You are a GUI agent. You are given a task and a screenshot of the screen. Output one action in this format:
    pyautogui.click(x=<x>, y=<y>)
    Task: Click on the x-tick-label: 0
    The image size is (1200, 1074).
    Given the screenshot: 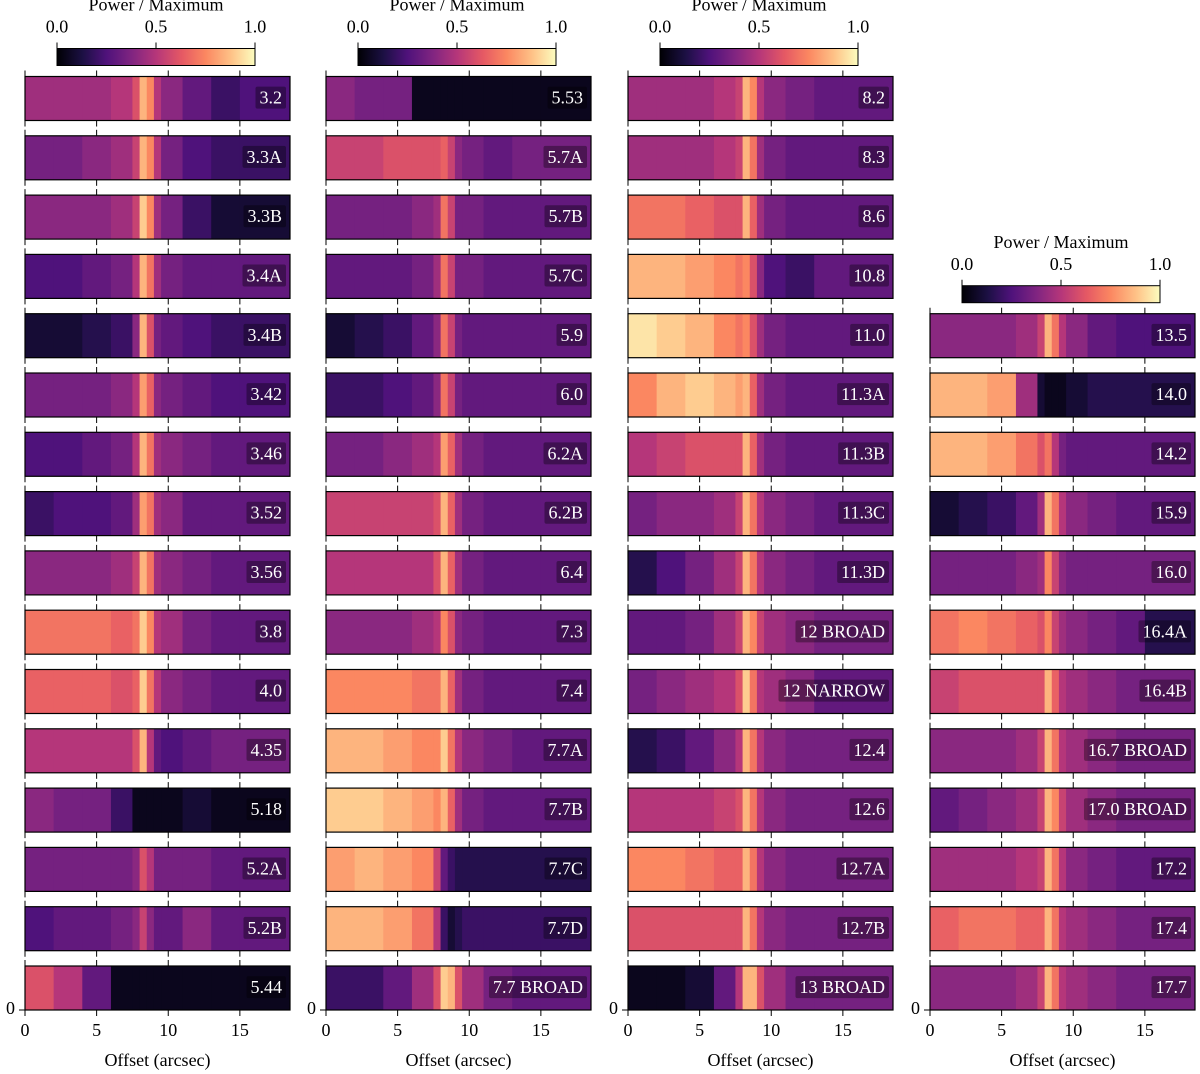 What is the action you would take?
    pyautogui.click(x=628, y=1030)
    